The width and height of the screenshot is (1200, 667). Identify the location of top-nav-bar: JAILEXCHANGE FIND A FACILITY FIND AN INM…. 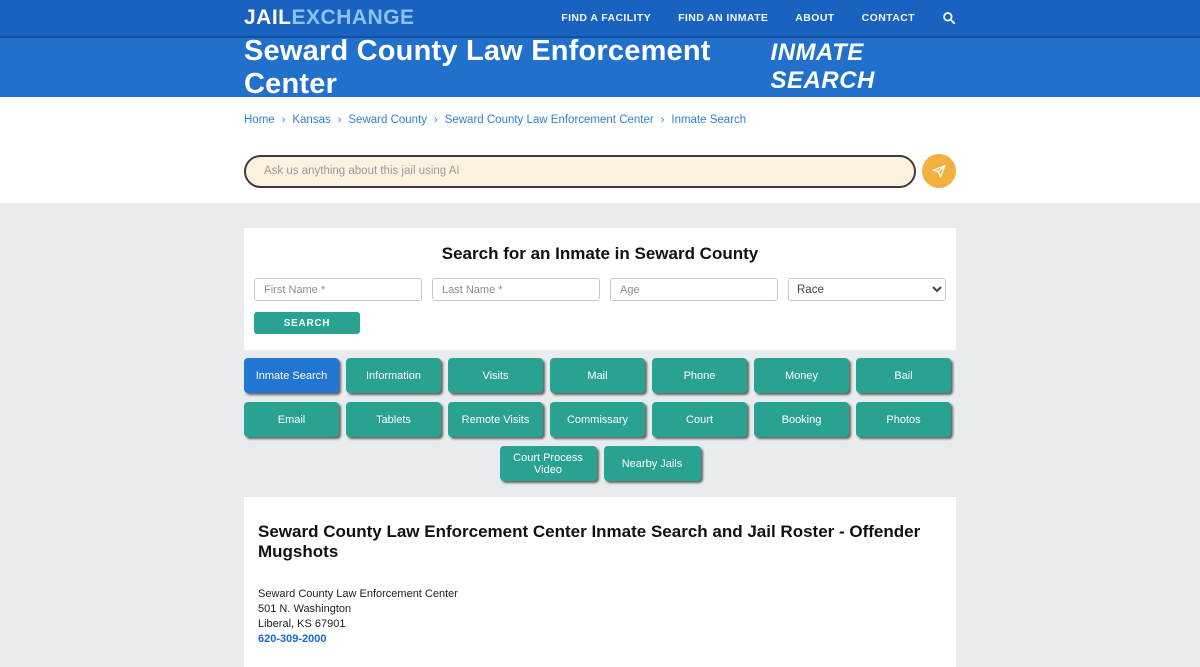
(600, 19).